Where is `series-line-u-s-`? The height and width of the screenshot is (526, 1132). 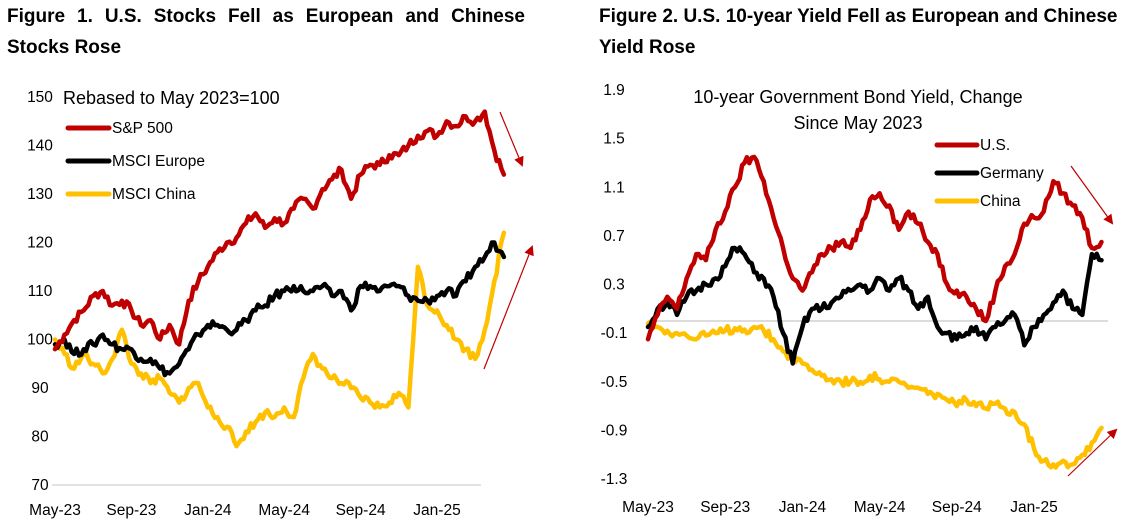 series-line-u-s- is located at coordinates (874, 248).